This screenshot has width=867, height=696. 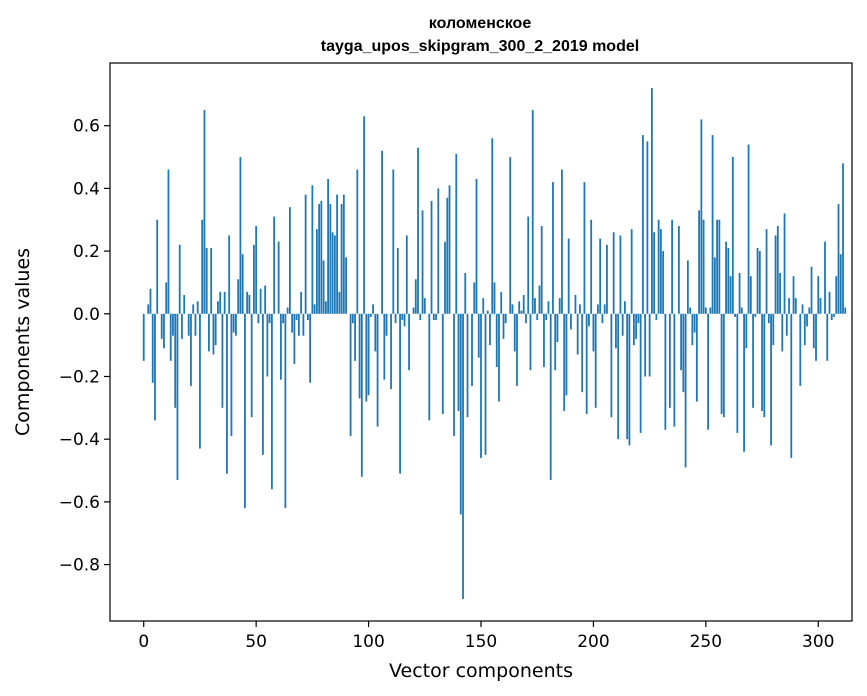 I want to click on y-tick-label: 0.6, so click(x=86, y=127).